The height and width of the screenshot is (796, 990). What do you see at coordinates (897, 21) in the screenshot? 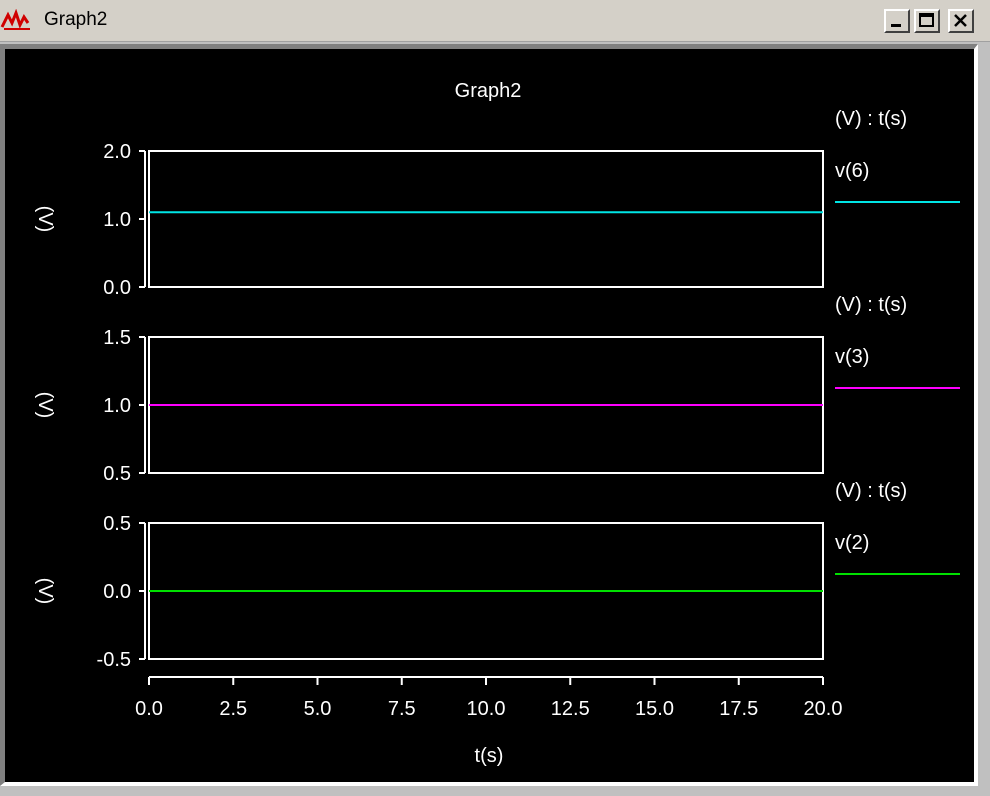
I see `minimize-button` at bounding box center [897, 21].